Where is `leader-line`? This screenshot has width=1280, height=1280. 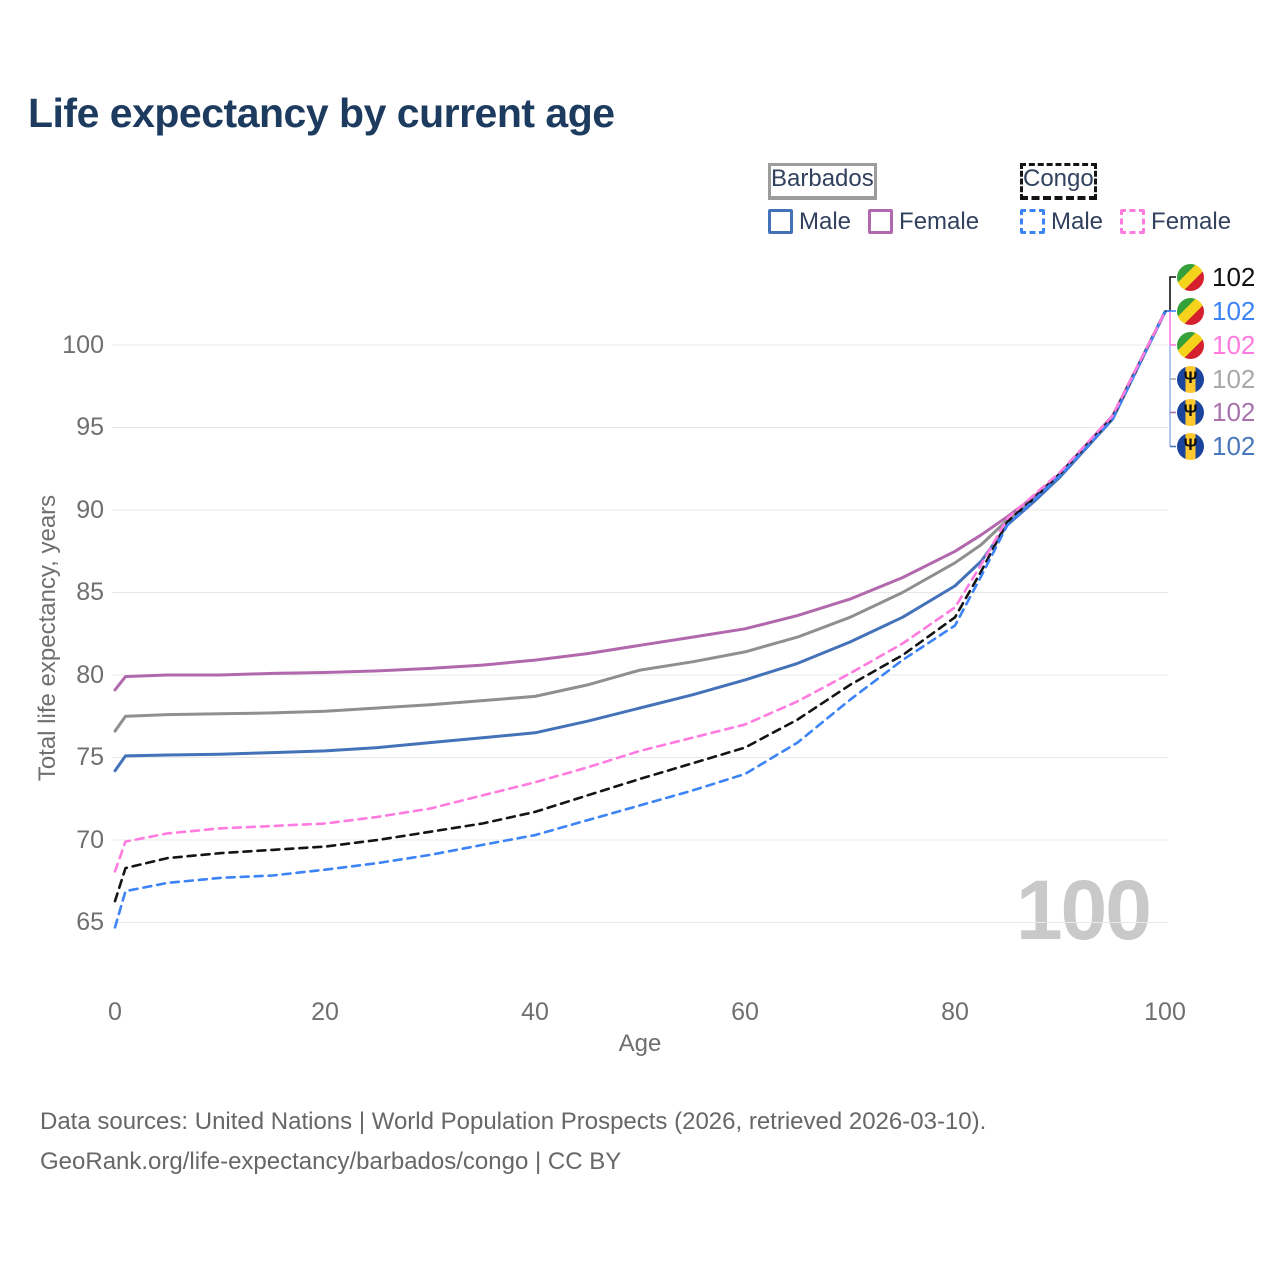
leader-line is located at coordinates (1170, 294).